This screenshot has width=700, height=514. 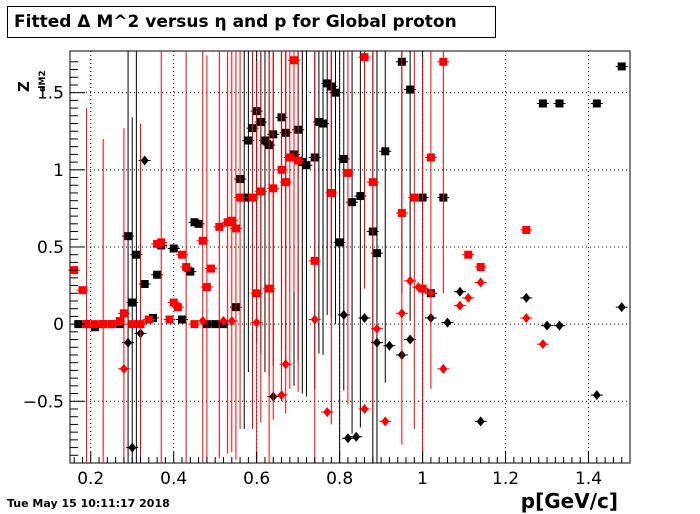 What do you see at coordinates (24, 86) in the screenshot?
I see `y-axis-label: Z` at bounding box center [24, 86].